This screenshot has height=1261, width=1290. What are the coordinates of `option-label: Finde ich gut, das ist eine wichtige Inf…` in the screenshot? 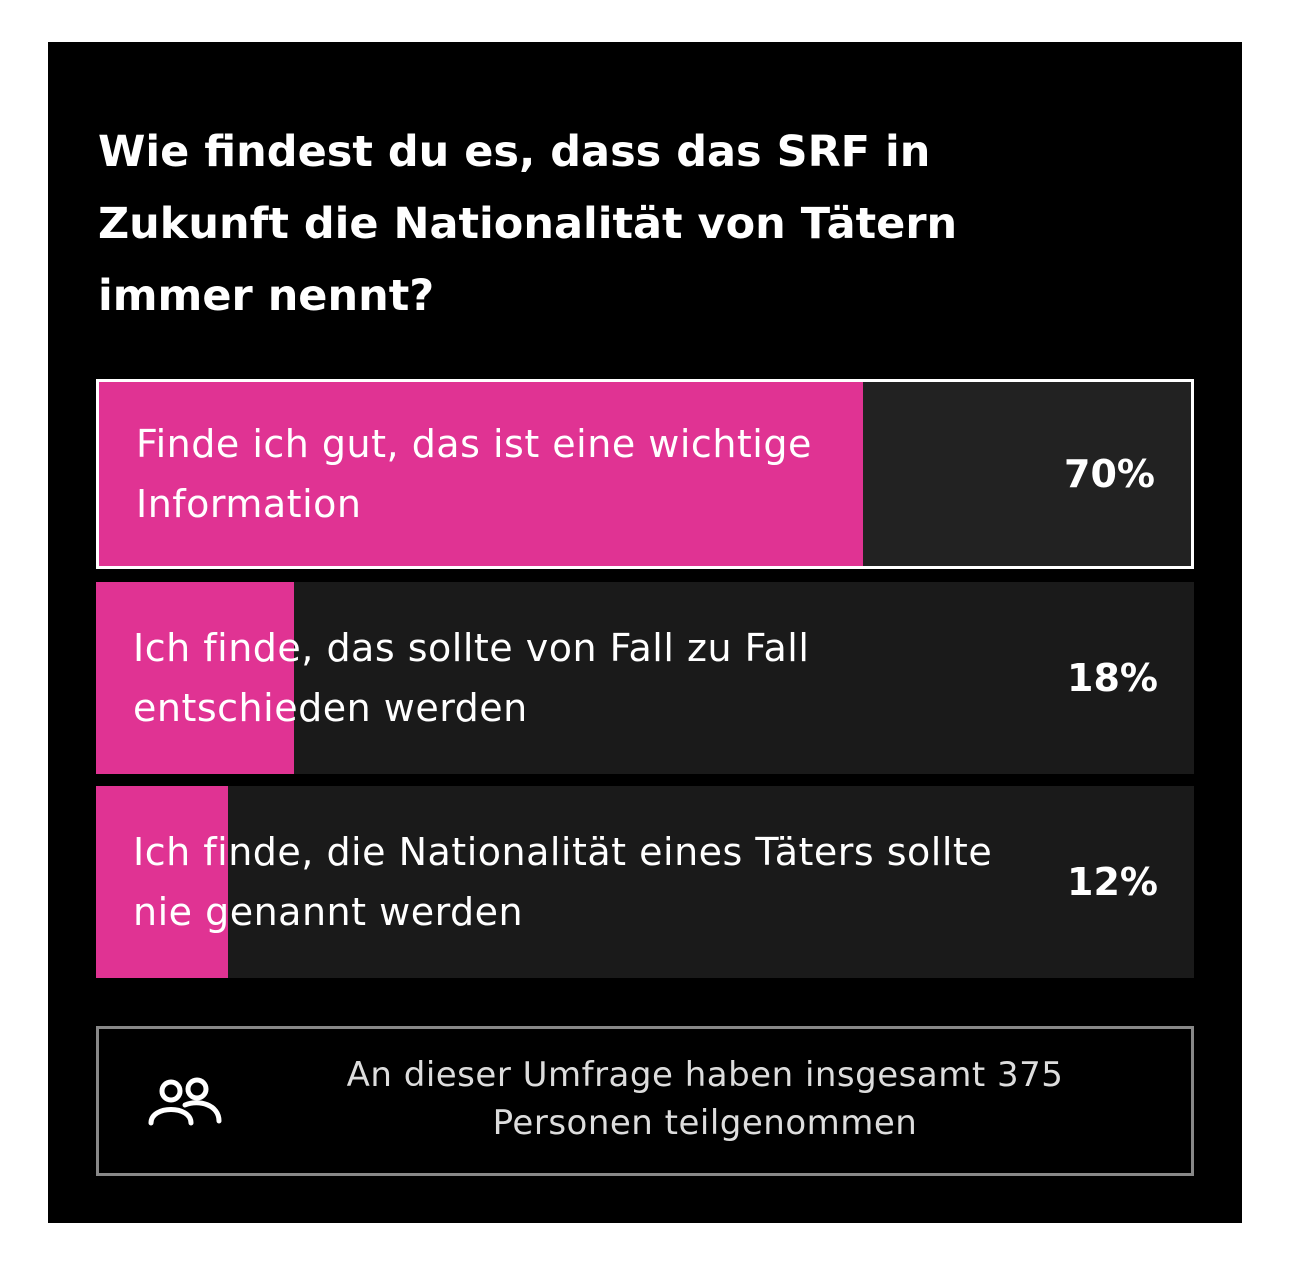 It's located at (474, 474).